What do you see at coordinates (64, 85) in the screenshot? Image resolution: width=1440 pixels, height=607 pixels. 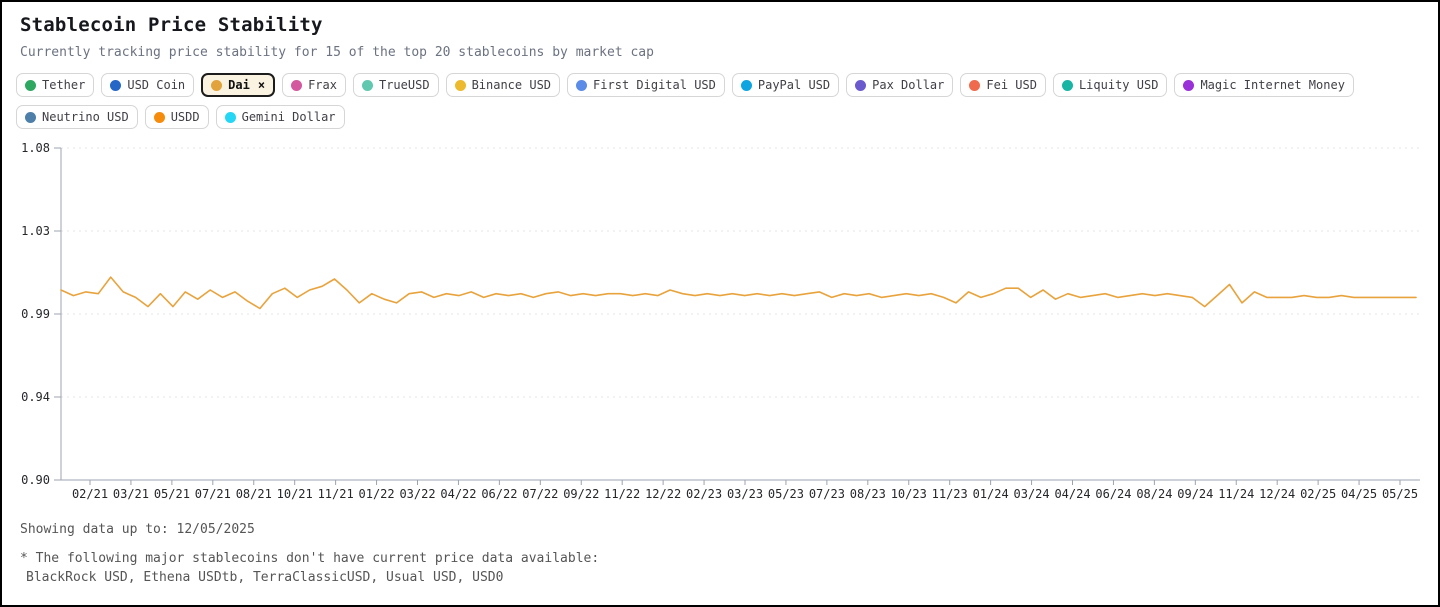 I see `chip-label: Tether` at bounding box center [64, 85].